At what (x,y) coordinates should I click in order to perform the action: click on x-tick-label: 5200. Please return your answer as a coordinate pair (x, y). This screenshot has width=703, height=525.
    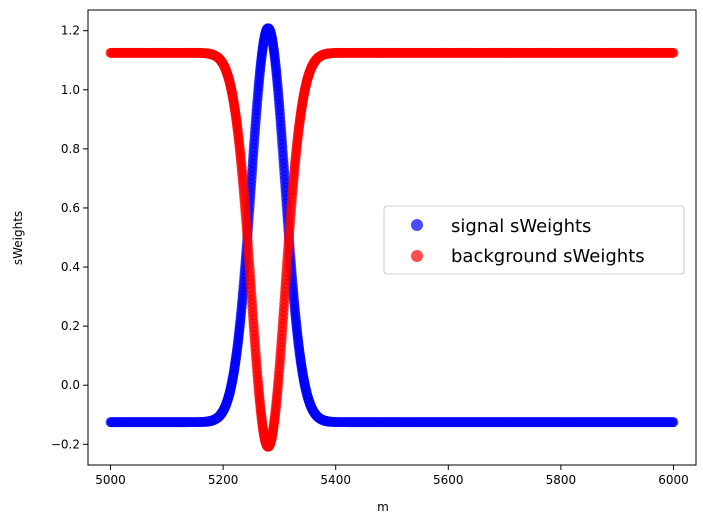
    Looking at the image, I should click on (223, 480).